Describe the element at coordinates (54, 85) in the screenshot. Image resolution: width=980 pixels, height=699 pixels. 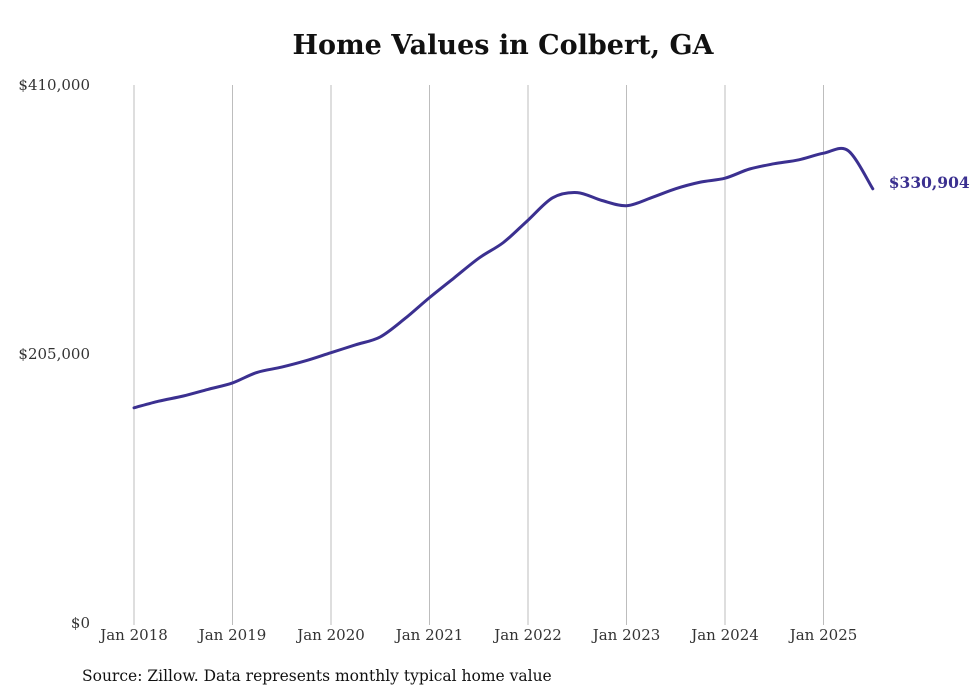
I see `y-tick-label: $410,000` at that location.